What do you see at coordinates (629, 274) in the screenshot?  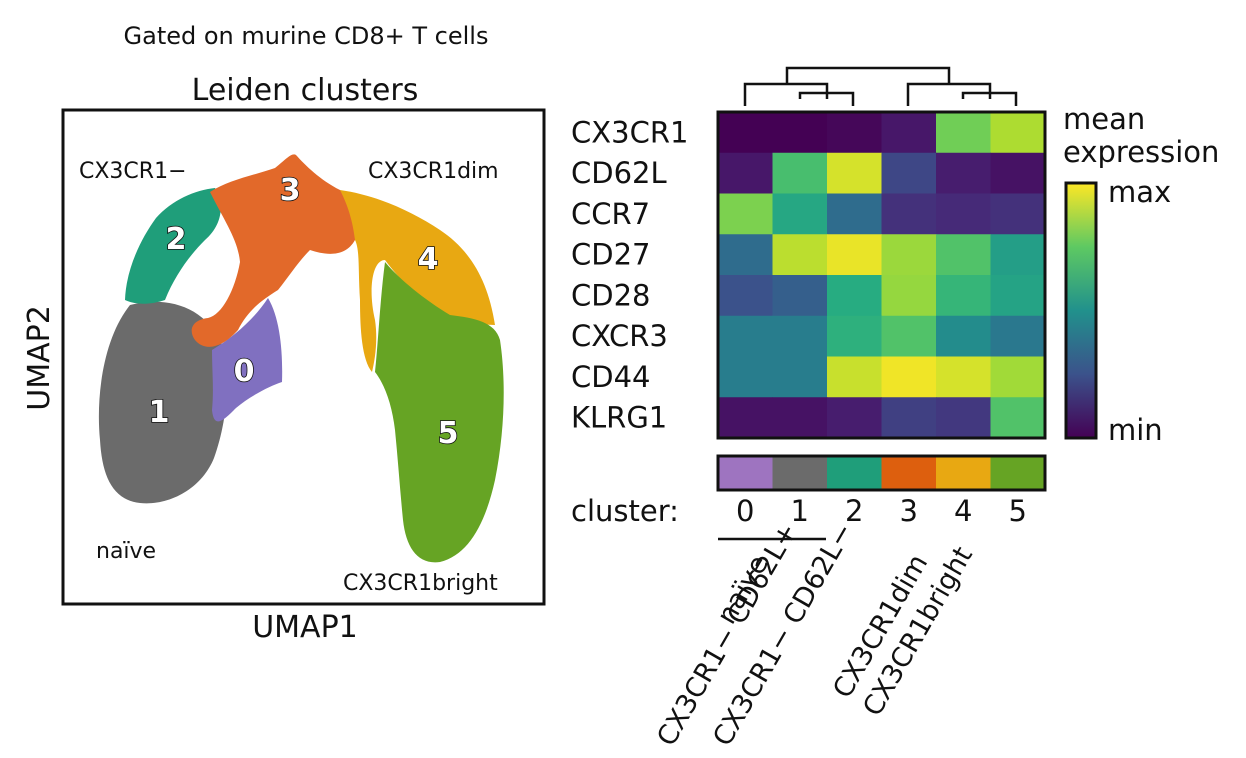 I see `gene-labels: CX3CR1 CD62L CCR7 CD27 CD28 CXCR3 CD44 KLRG1` at bounding box center [629, 274].